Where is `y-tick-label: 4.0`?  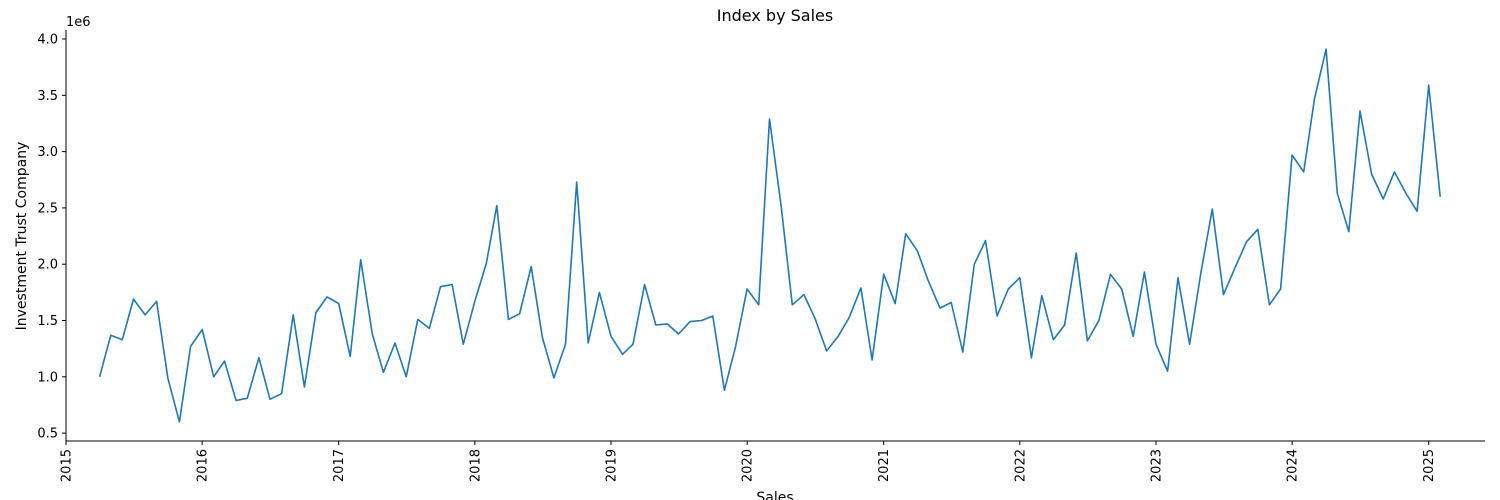
y-tick-label: 4.0 is located at coordinates (47, 40).